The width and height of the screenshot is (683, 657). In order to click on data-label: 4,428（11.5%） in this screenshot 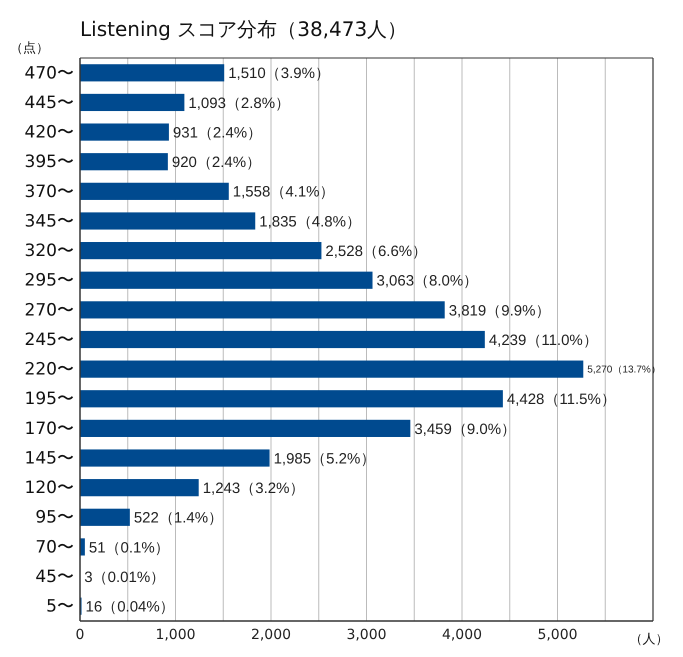, I will do `click(561, 399)`.